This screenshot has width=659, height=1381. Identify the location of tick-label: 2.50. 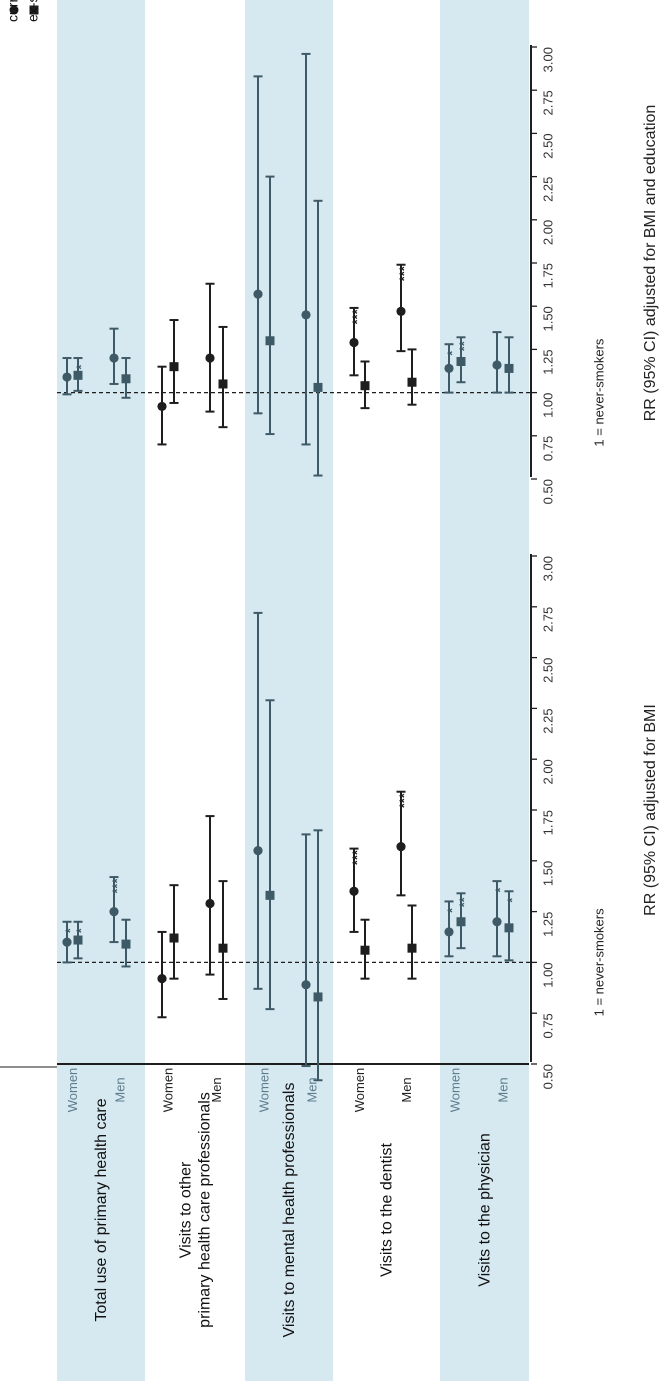
(548, 670).